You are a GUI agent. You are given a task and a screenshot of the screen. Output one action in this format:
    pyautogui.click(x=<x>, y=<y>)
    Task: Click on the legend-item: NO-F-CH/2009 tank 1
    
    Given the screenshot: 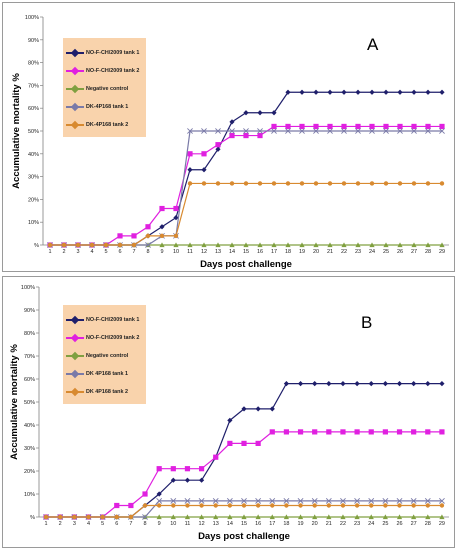 What is the action you would take?
    pyautogui.click(x=104, y=319)
    